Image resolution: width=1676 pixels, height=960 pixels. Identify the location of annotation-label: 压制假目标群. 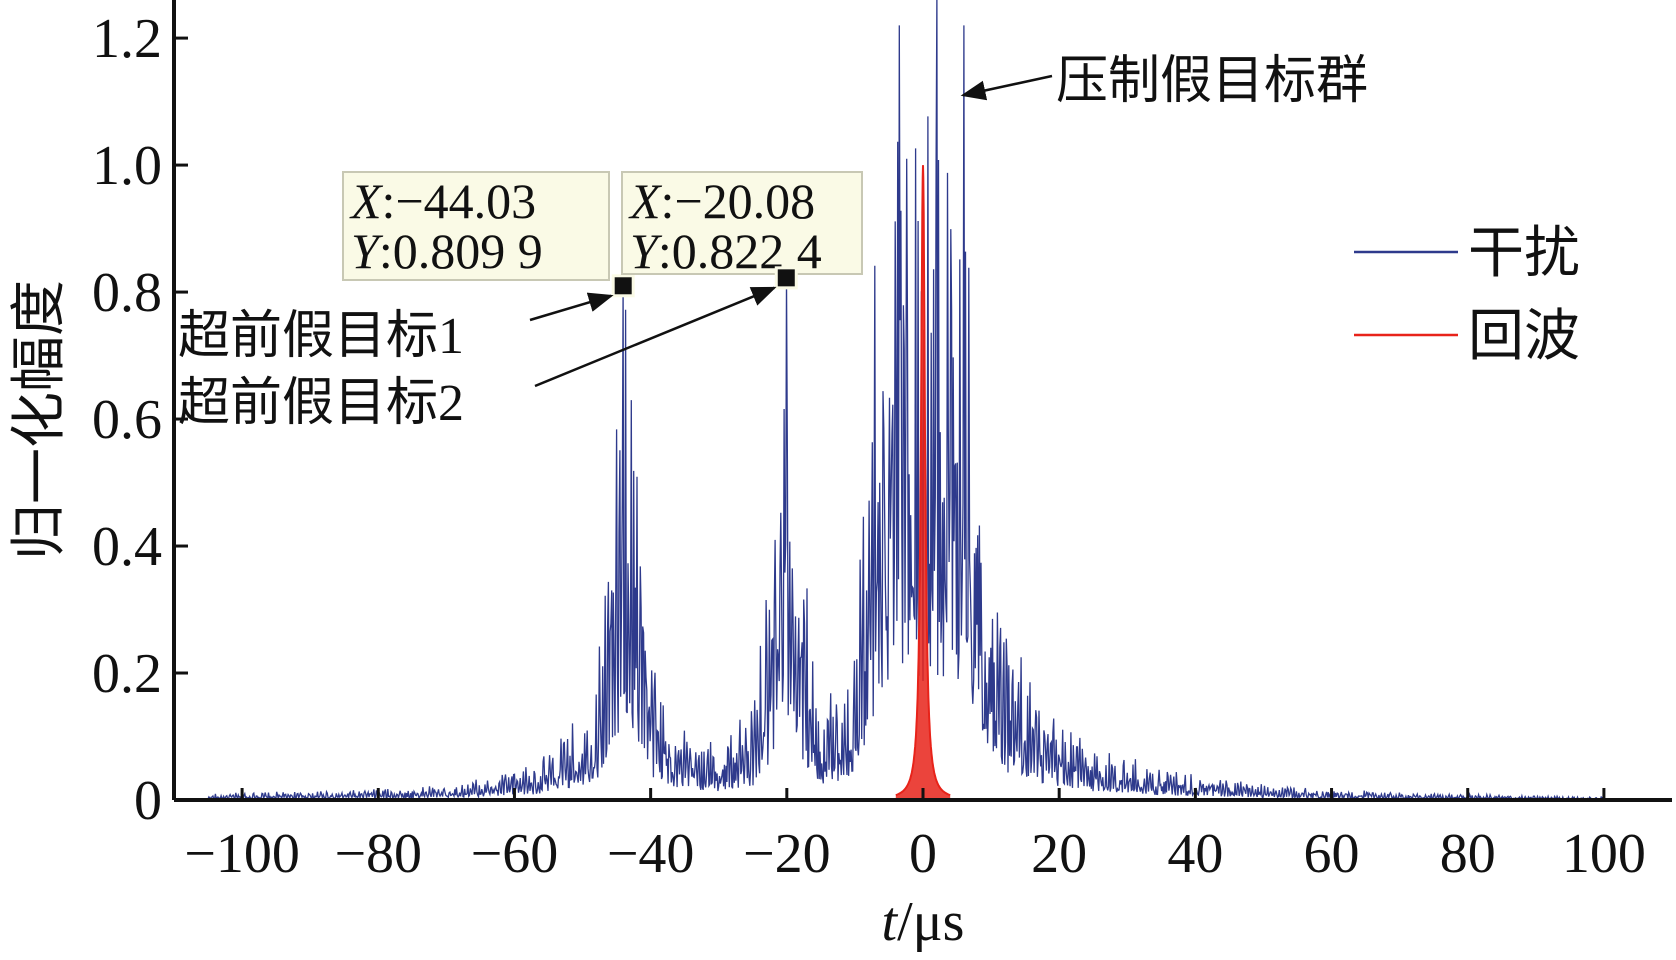
(1212, 81).